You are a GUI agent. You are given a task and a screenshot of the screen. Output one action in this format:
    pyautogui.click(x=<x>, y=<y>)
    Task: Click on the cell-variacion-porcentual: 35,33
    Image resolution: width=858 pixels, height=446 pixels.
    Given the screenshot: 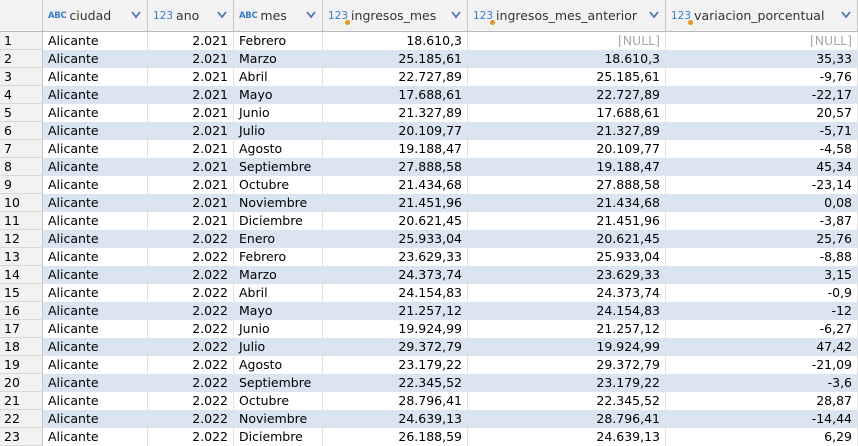 What is the action you would take?
    pyautogui.click(x=762, y=59)
    